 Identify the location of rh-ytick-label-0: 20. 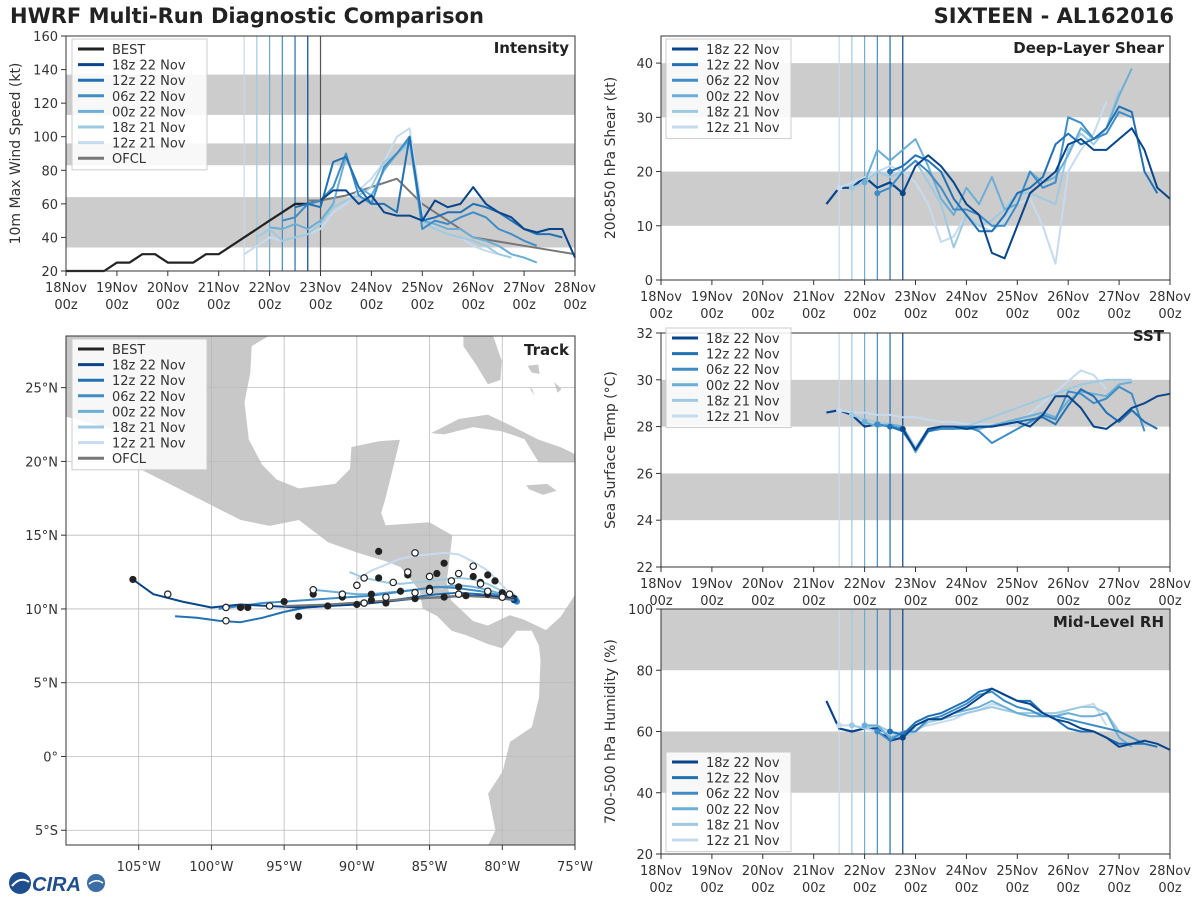
(644, 855).